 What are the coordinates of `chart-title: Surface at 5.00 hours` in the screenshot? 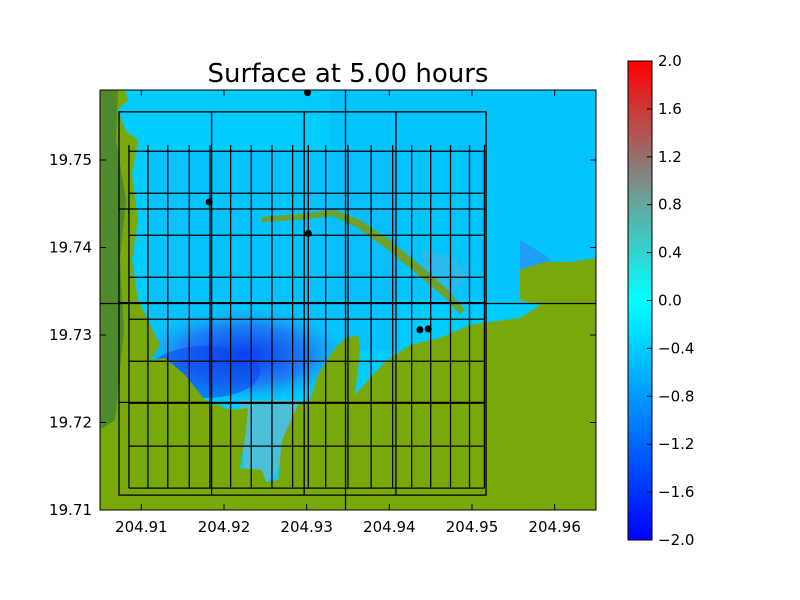 It's located at (348, 74).